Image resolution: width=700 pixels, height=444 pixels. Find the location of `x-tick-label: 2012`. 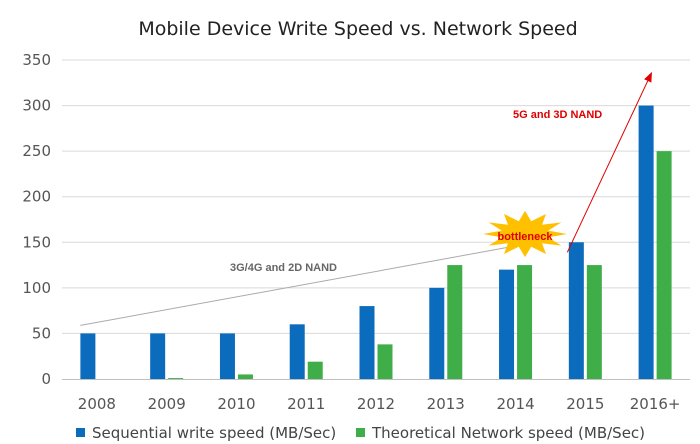

x-tick-label: 2012 is located at coordinates (376, 404).